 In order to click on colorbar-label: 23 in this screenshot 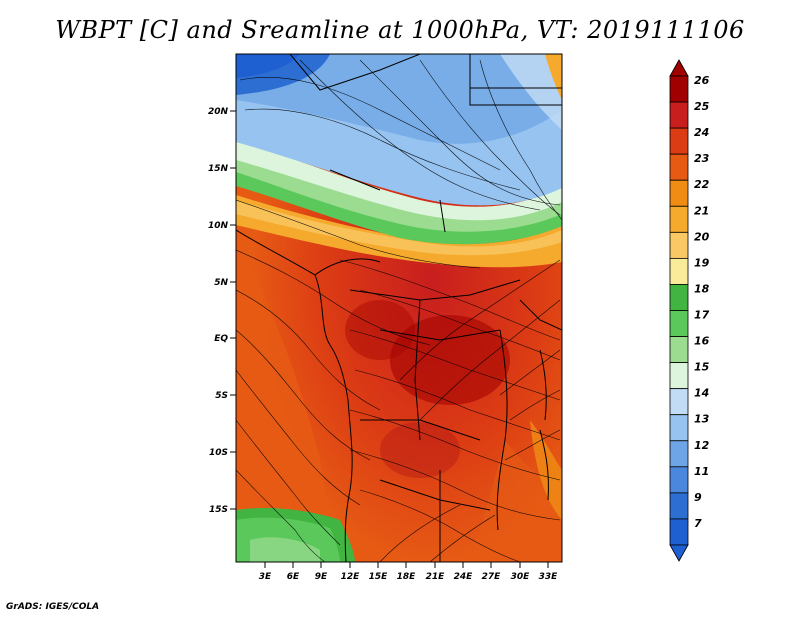, I will do `click(702, 158)`.